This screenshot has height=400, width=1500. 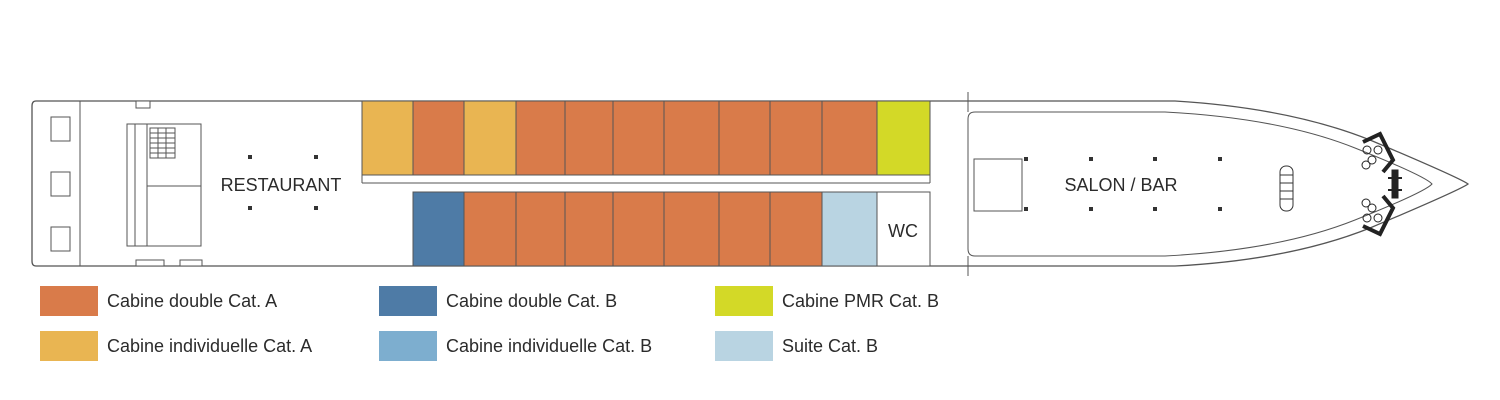 I want to click on anchor-winch-icon, so click(x=1381, y=184).